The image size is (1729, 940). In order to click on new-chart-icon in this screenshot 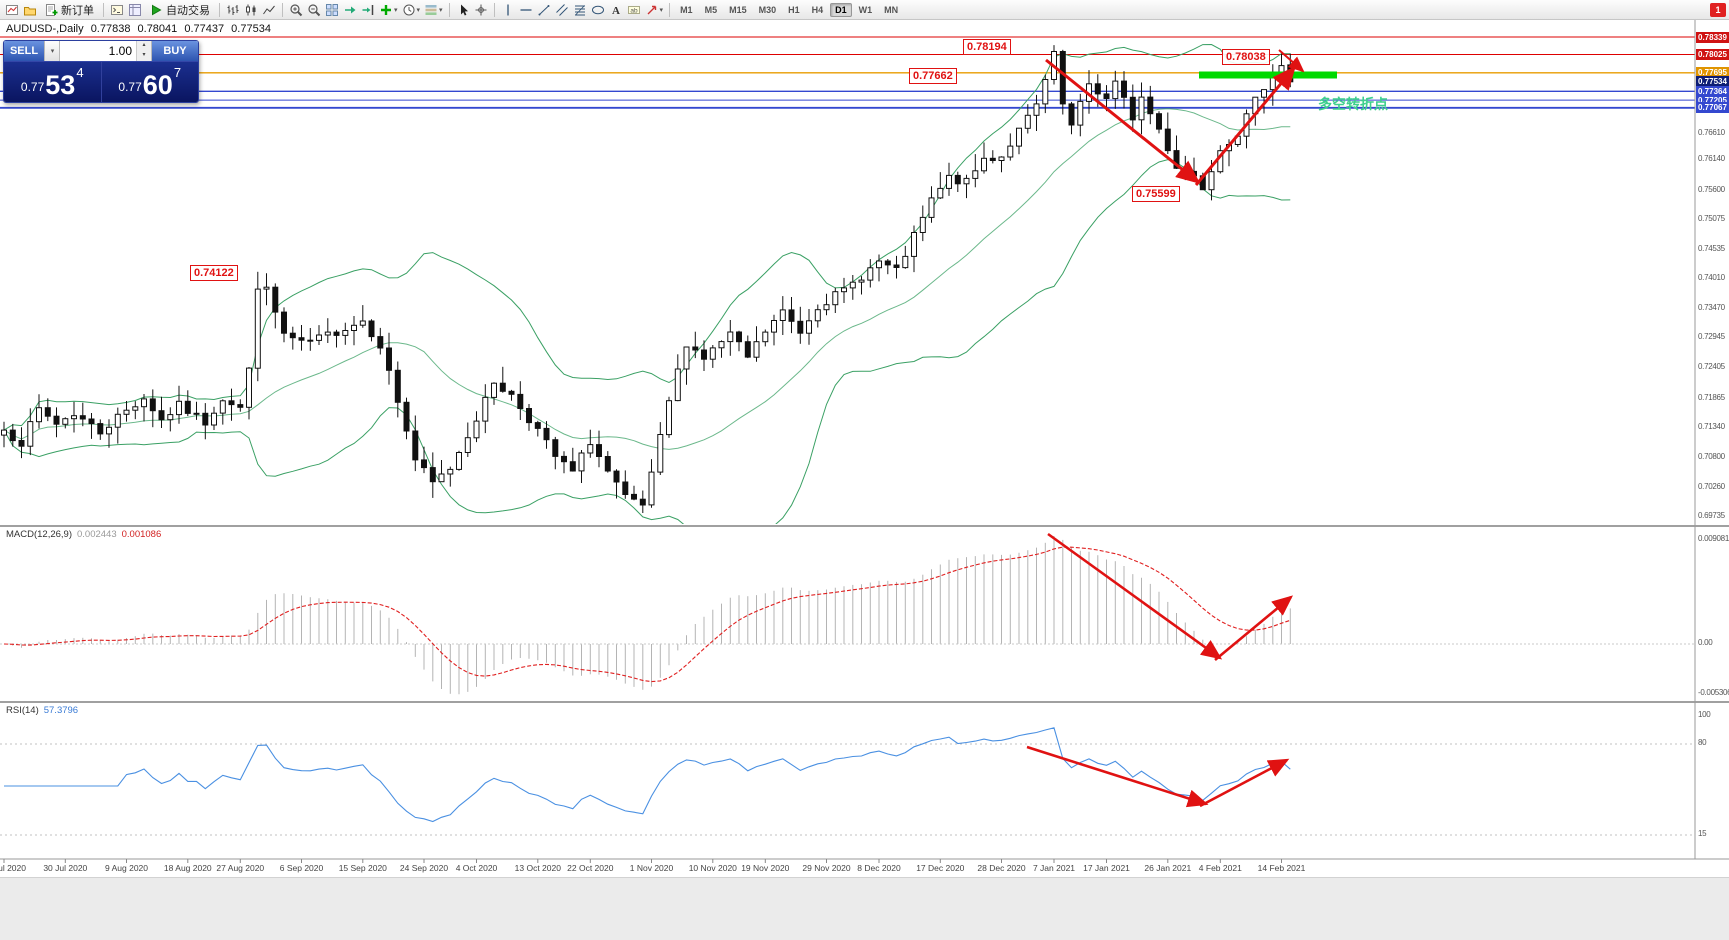, I will do `click(12, 10)`.